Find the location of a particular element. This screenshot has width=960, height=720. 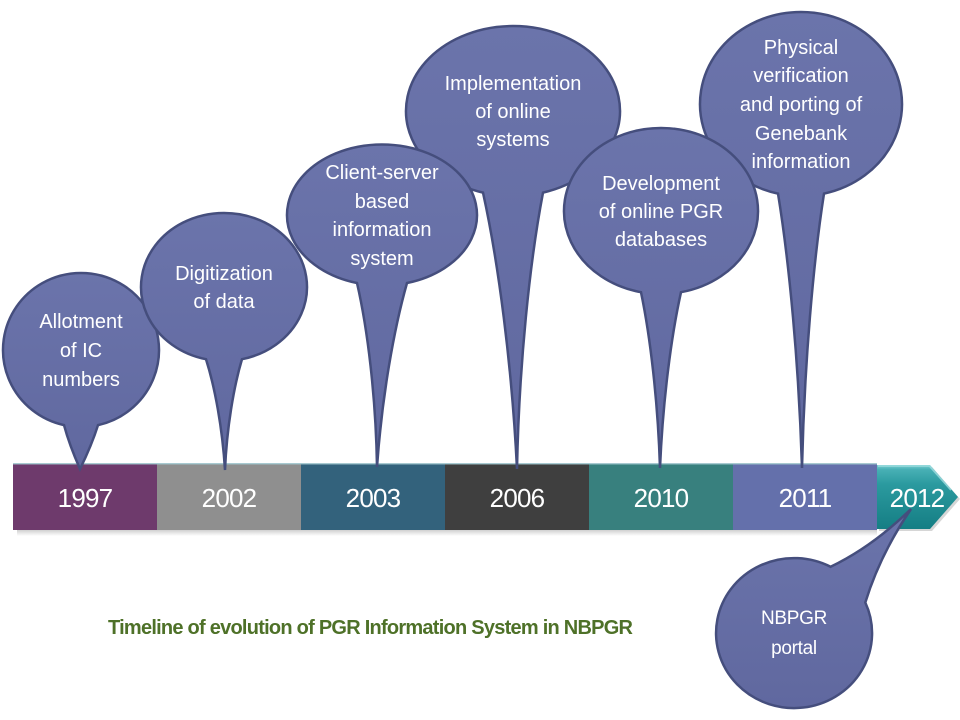

svg-text: systems is located at coordinates (512, 140).